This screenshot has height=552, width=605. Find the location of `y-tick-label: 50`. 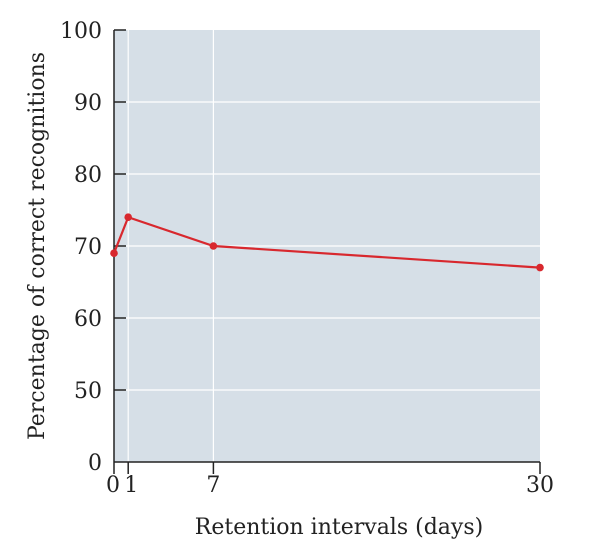

y-tick-label: 50 is located at coordinates (88, 391).